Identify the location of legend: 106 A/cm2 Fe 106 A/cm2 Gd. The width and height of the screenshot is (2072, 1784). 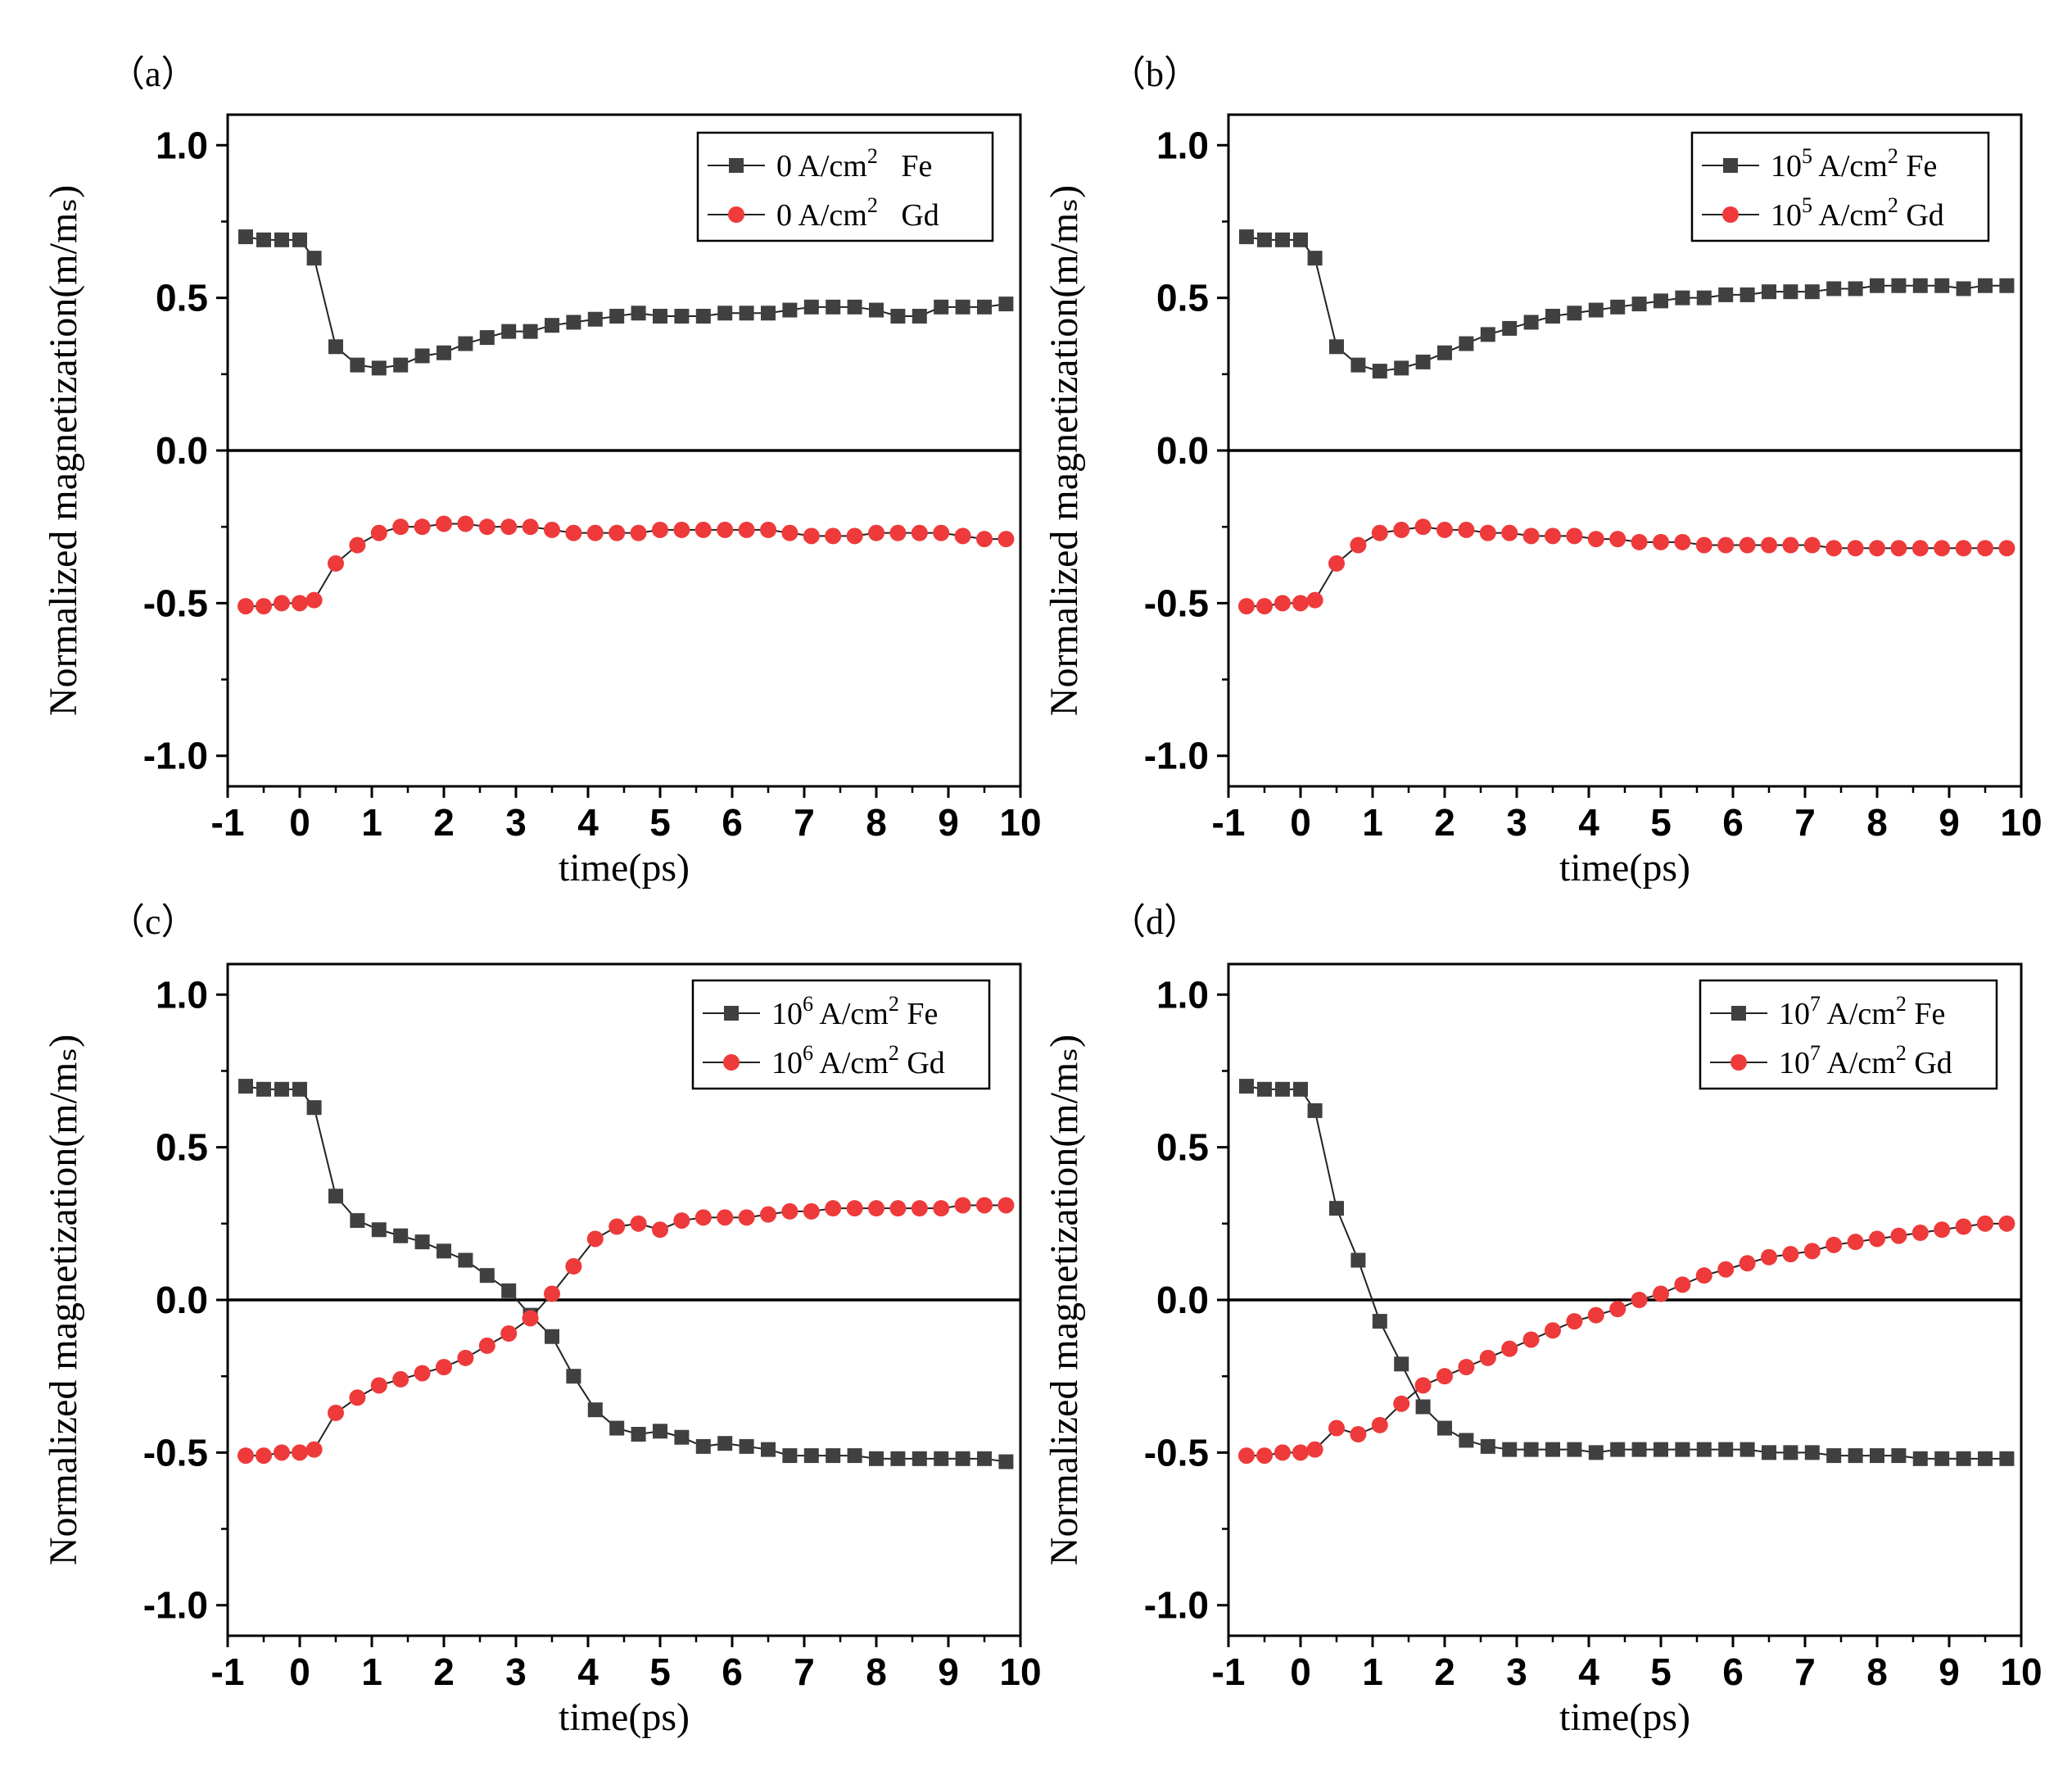
(841, 1034).